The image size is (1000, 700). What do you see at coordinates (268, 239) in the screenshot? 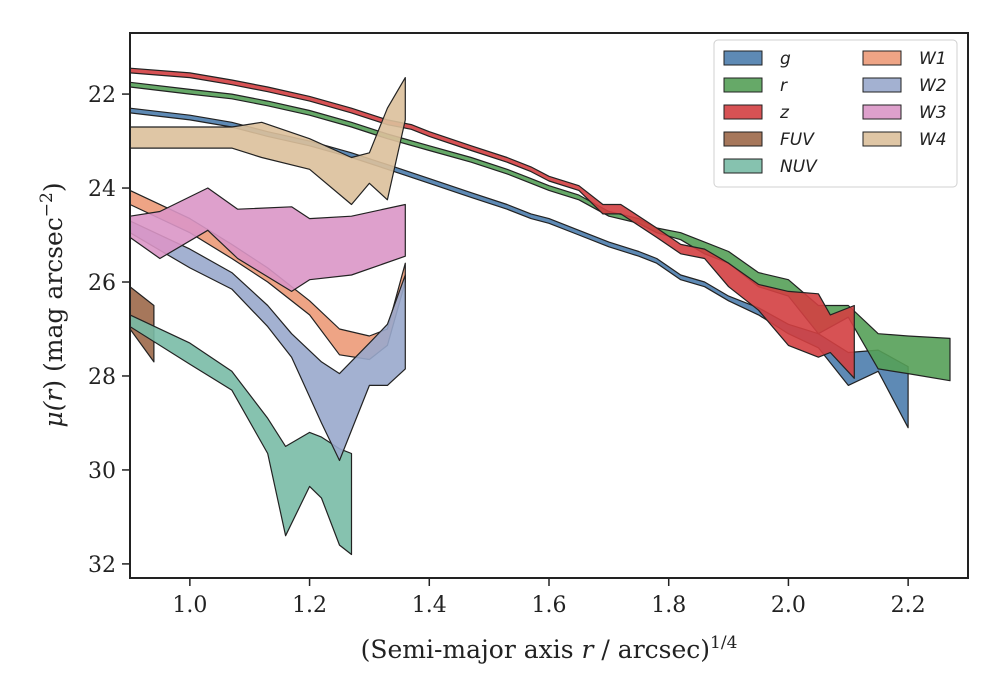
I see `band-w3` at bounding box center [268, 239].